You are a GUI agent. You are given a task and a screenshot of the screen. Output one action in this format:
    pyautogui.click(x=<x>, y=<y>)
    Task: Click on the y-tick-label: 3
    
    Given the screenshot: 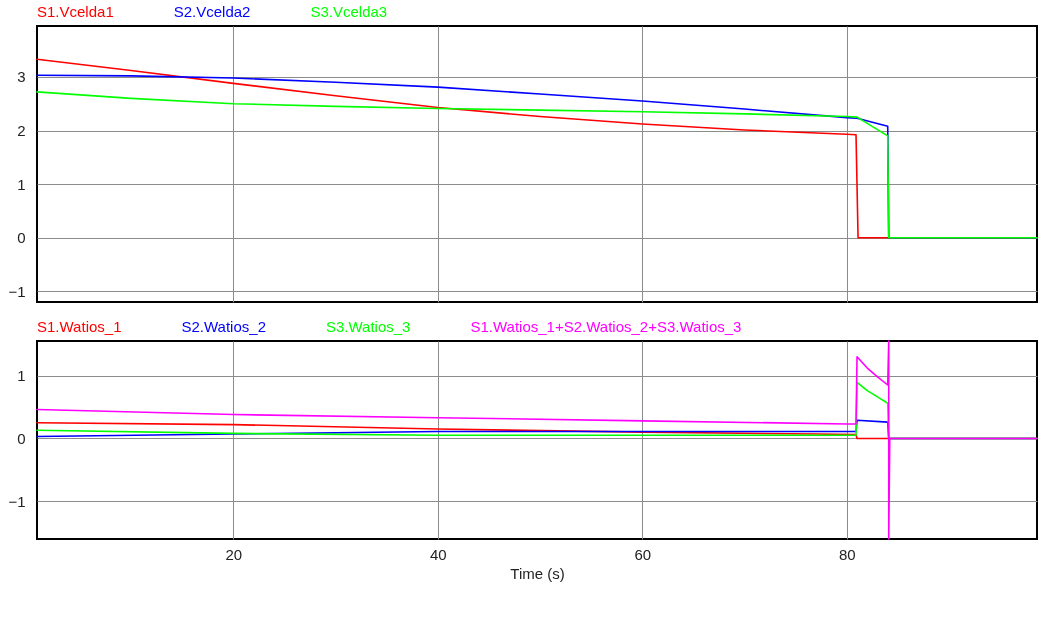 What is the action you would take?
    pyautogui.click(x=21, y=77)
    